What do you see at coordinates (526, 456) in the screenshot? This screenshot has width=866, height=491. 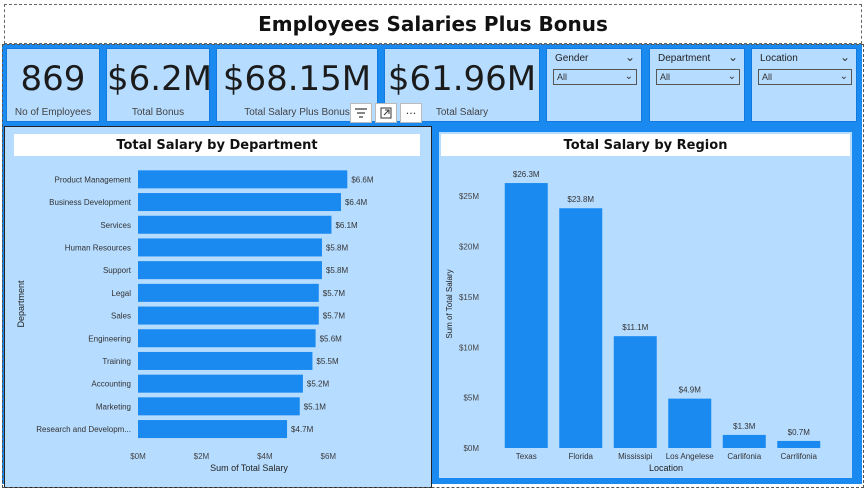 I see `category-label: Texas` at bounding box center [526, 456].